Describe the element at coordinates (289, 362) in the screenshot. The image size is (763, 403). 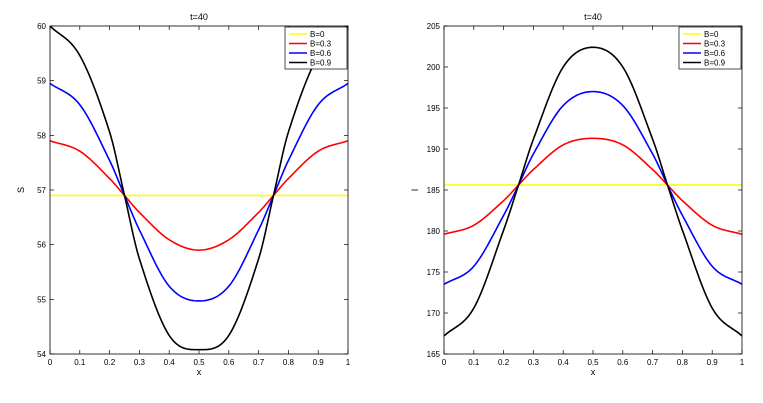
I see `left-x-tick-label: 0.8` at that location.